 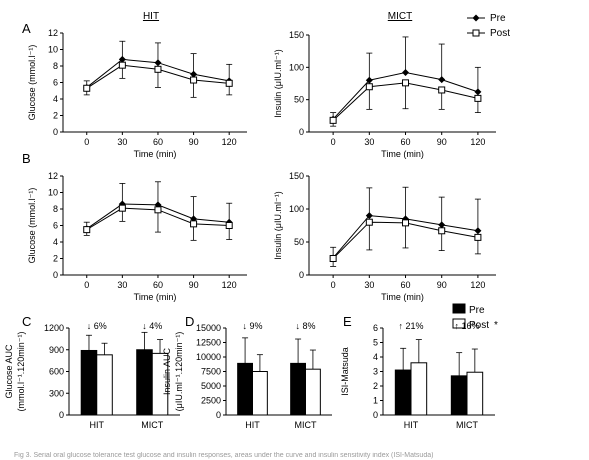 I want to click on y-axis-label: ISI-Matsuda, so click(x=345, y=371).